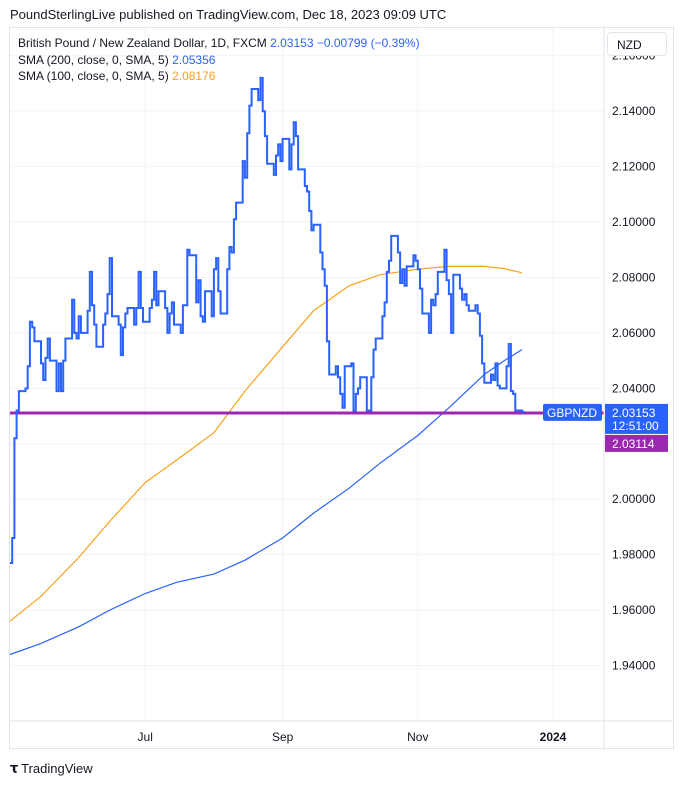 This screenshot has width=684, height=785. Describe the element at coordinates (634, 333) in the screenshot. I see `y-tick-label: 2.06000` at that location.